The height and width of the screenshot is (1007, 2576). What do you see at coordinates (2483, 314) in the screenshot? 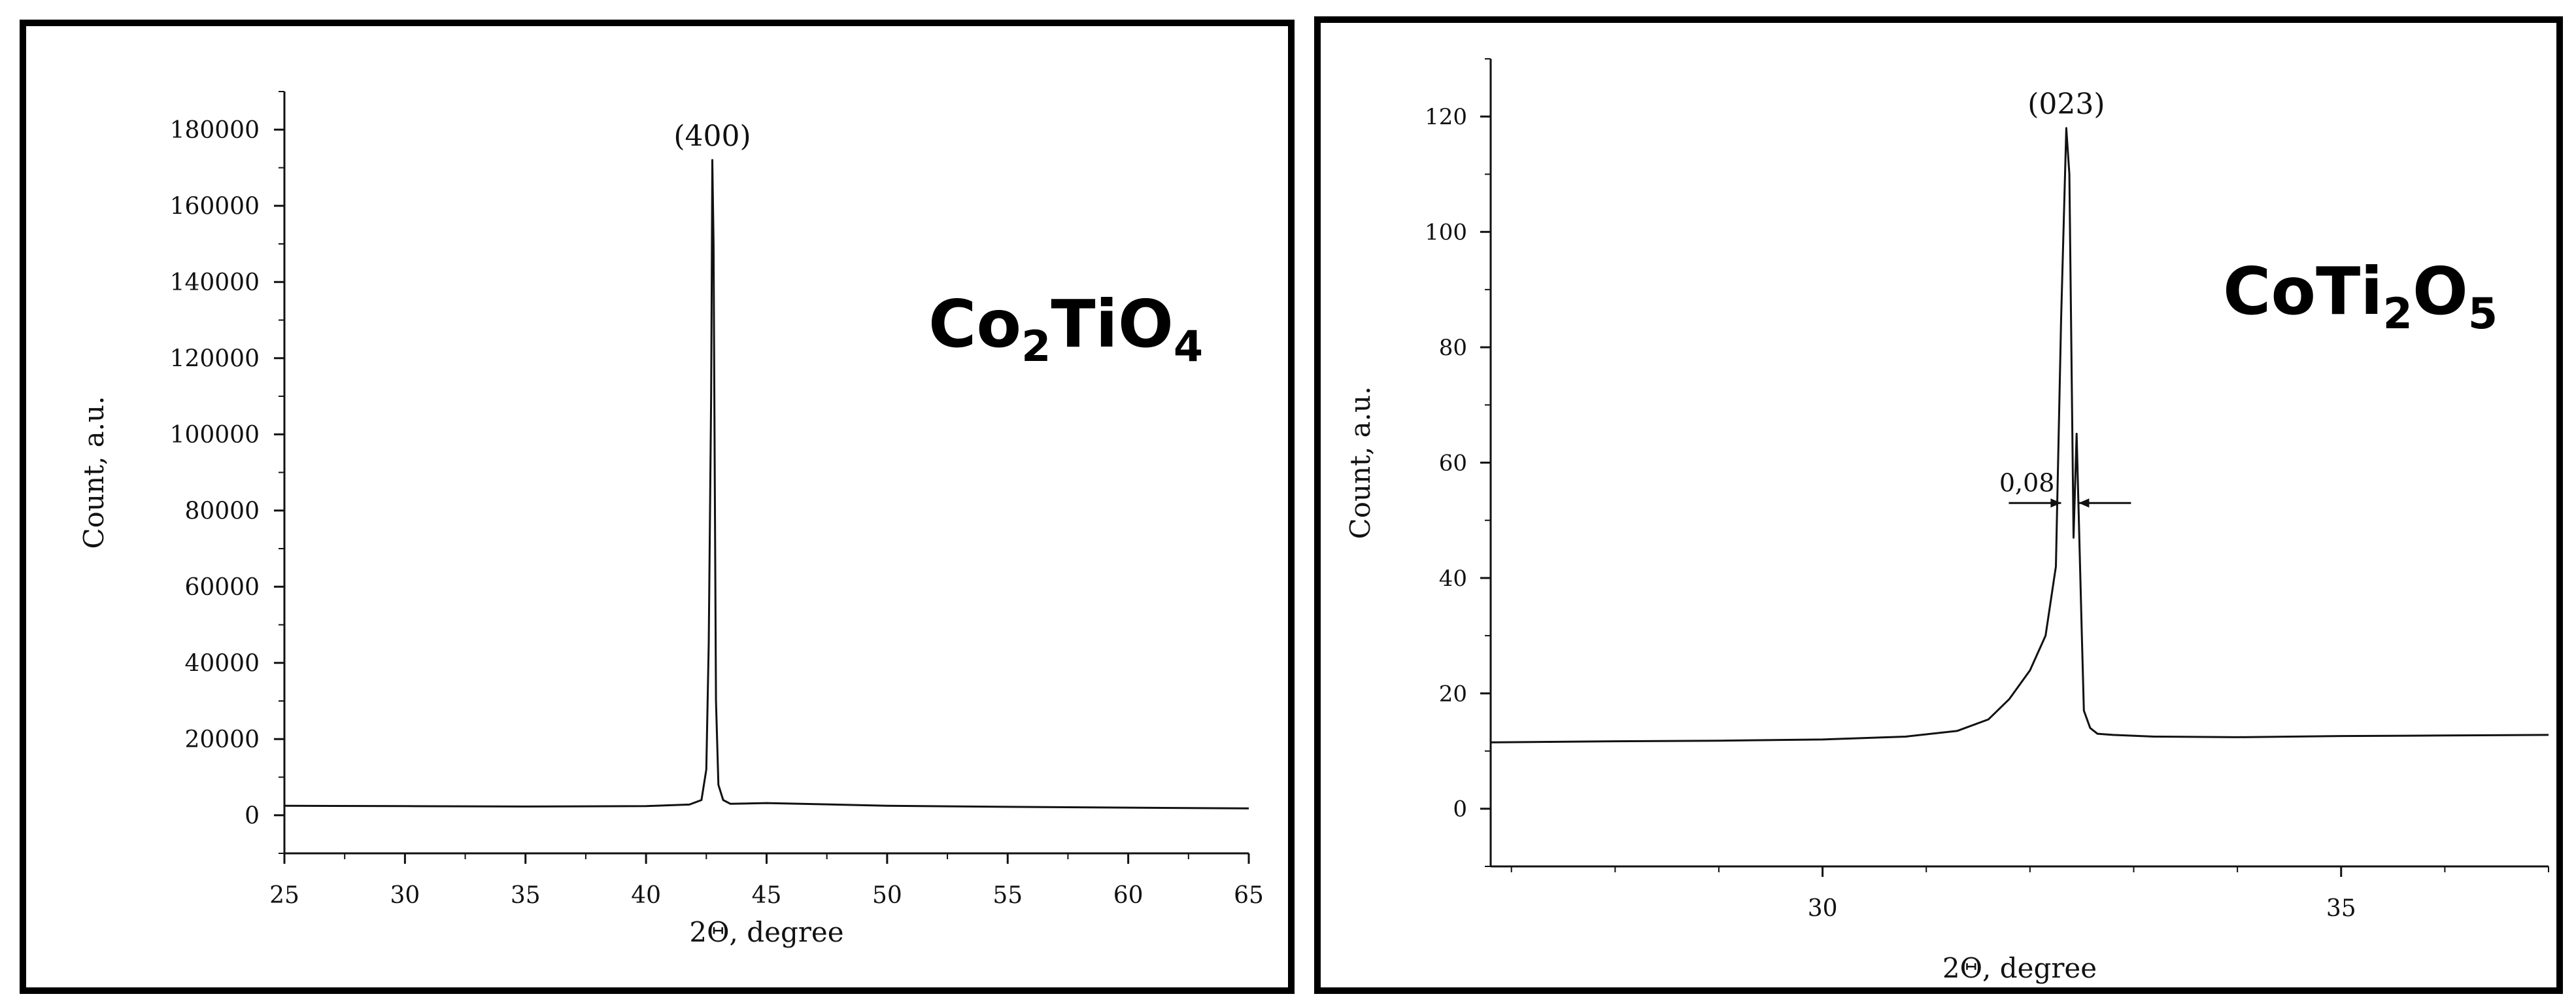
I see `formula-subscript: 5` at bounding box center [2483, 314].